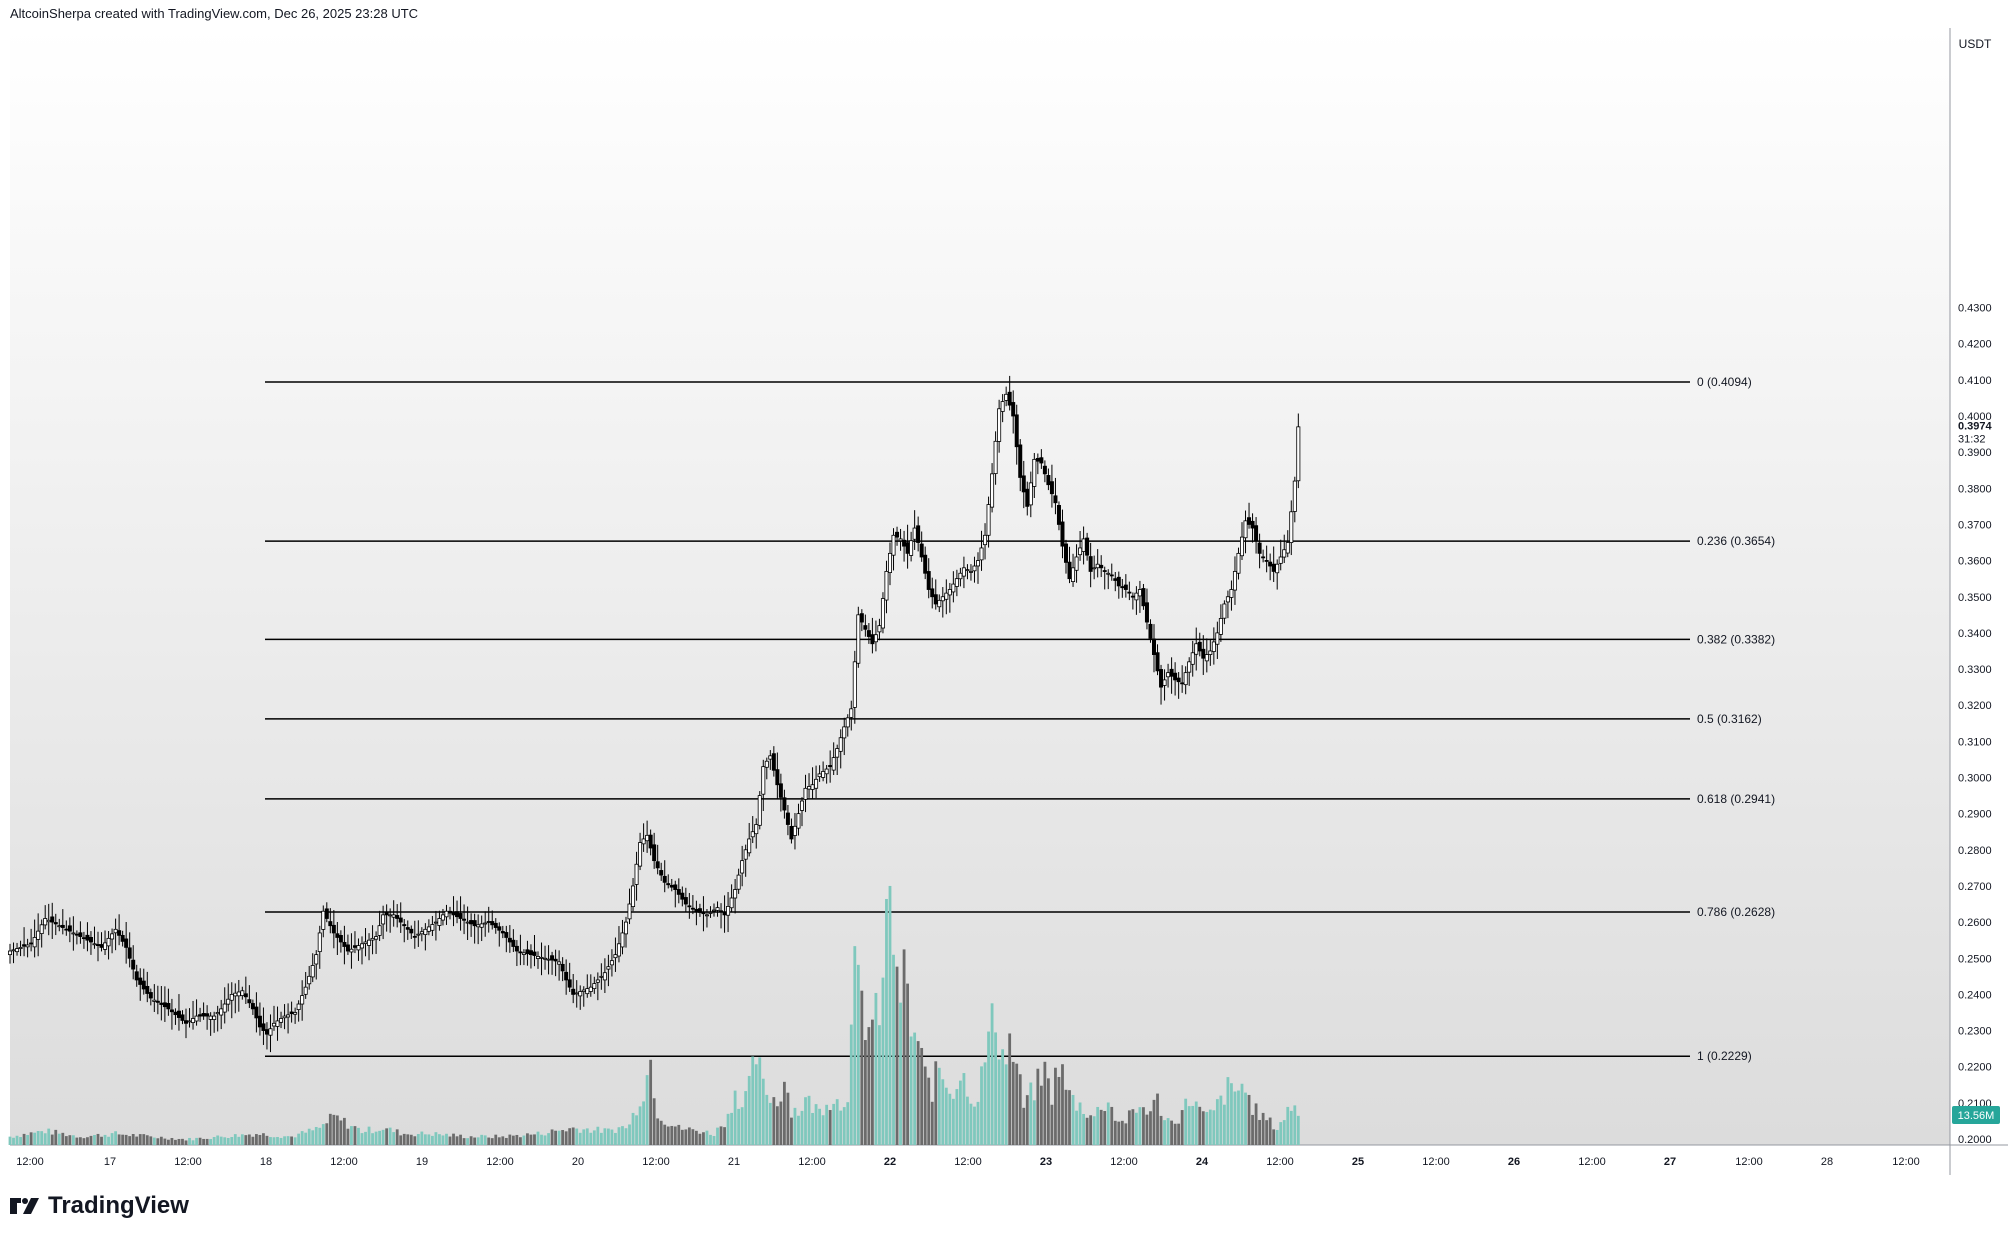  What do you see at coordinates (99, 1206) in the screenshot?
I see `tradingview-logo: TradingView` at bounding box center [99, 1206].